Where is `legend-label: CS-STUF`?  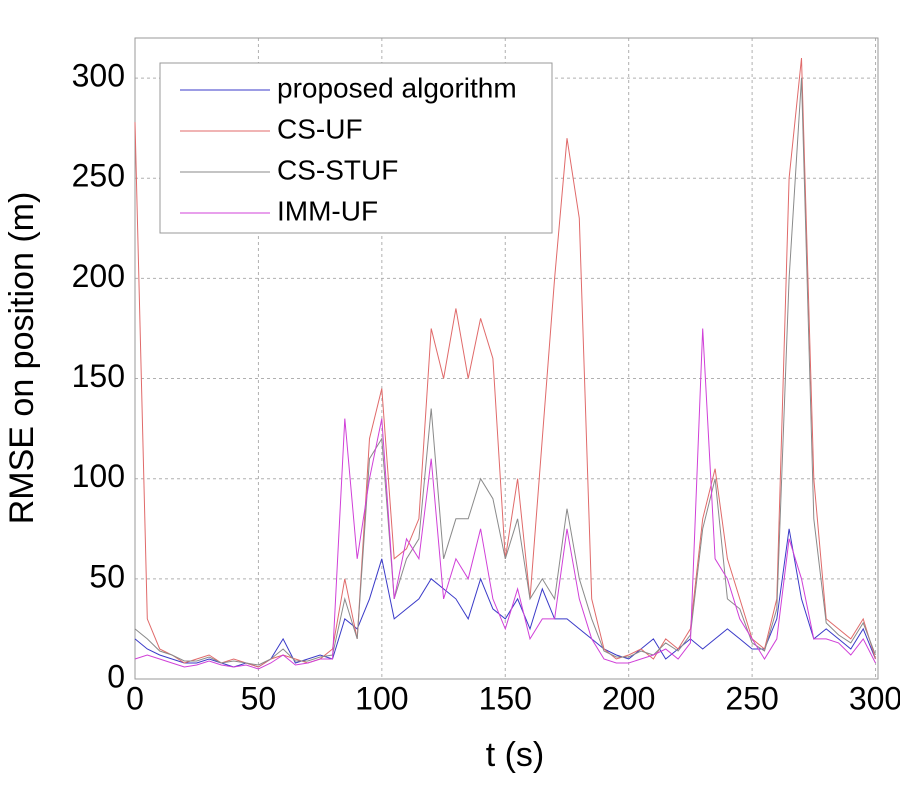
legend-label: CS-STUF is located at coordinates (337, 169).